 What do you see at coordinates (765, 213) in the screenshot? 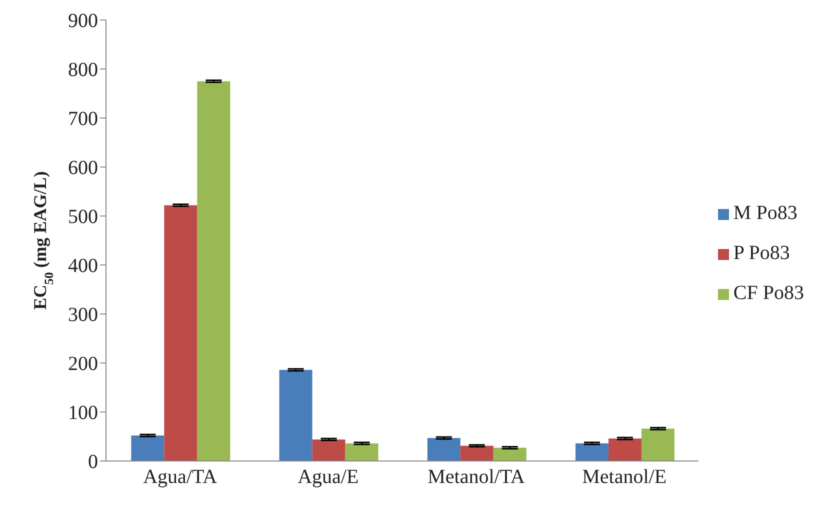
I see `legend-label: M Po83` at bounding box center [765, 213].